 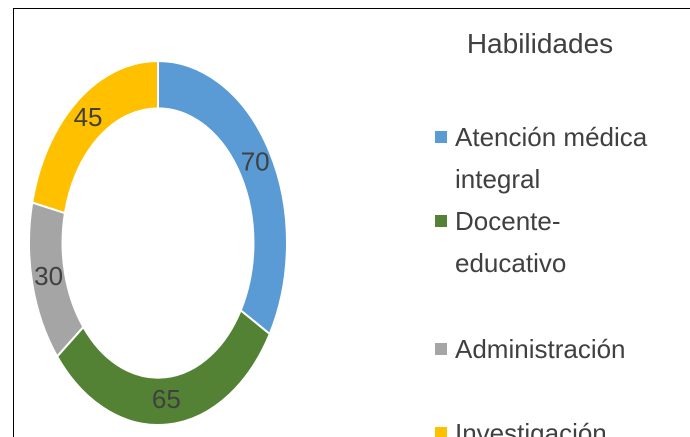 I want to click on legend-item: Docente-educativo, so click(x=549, y=242).